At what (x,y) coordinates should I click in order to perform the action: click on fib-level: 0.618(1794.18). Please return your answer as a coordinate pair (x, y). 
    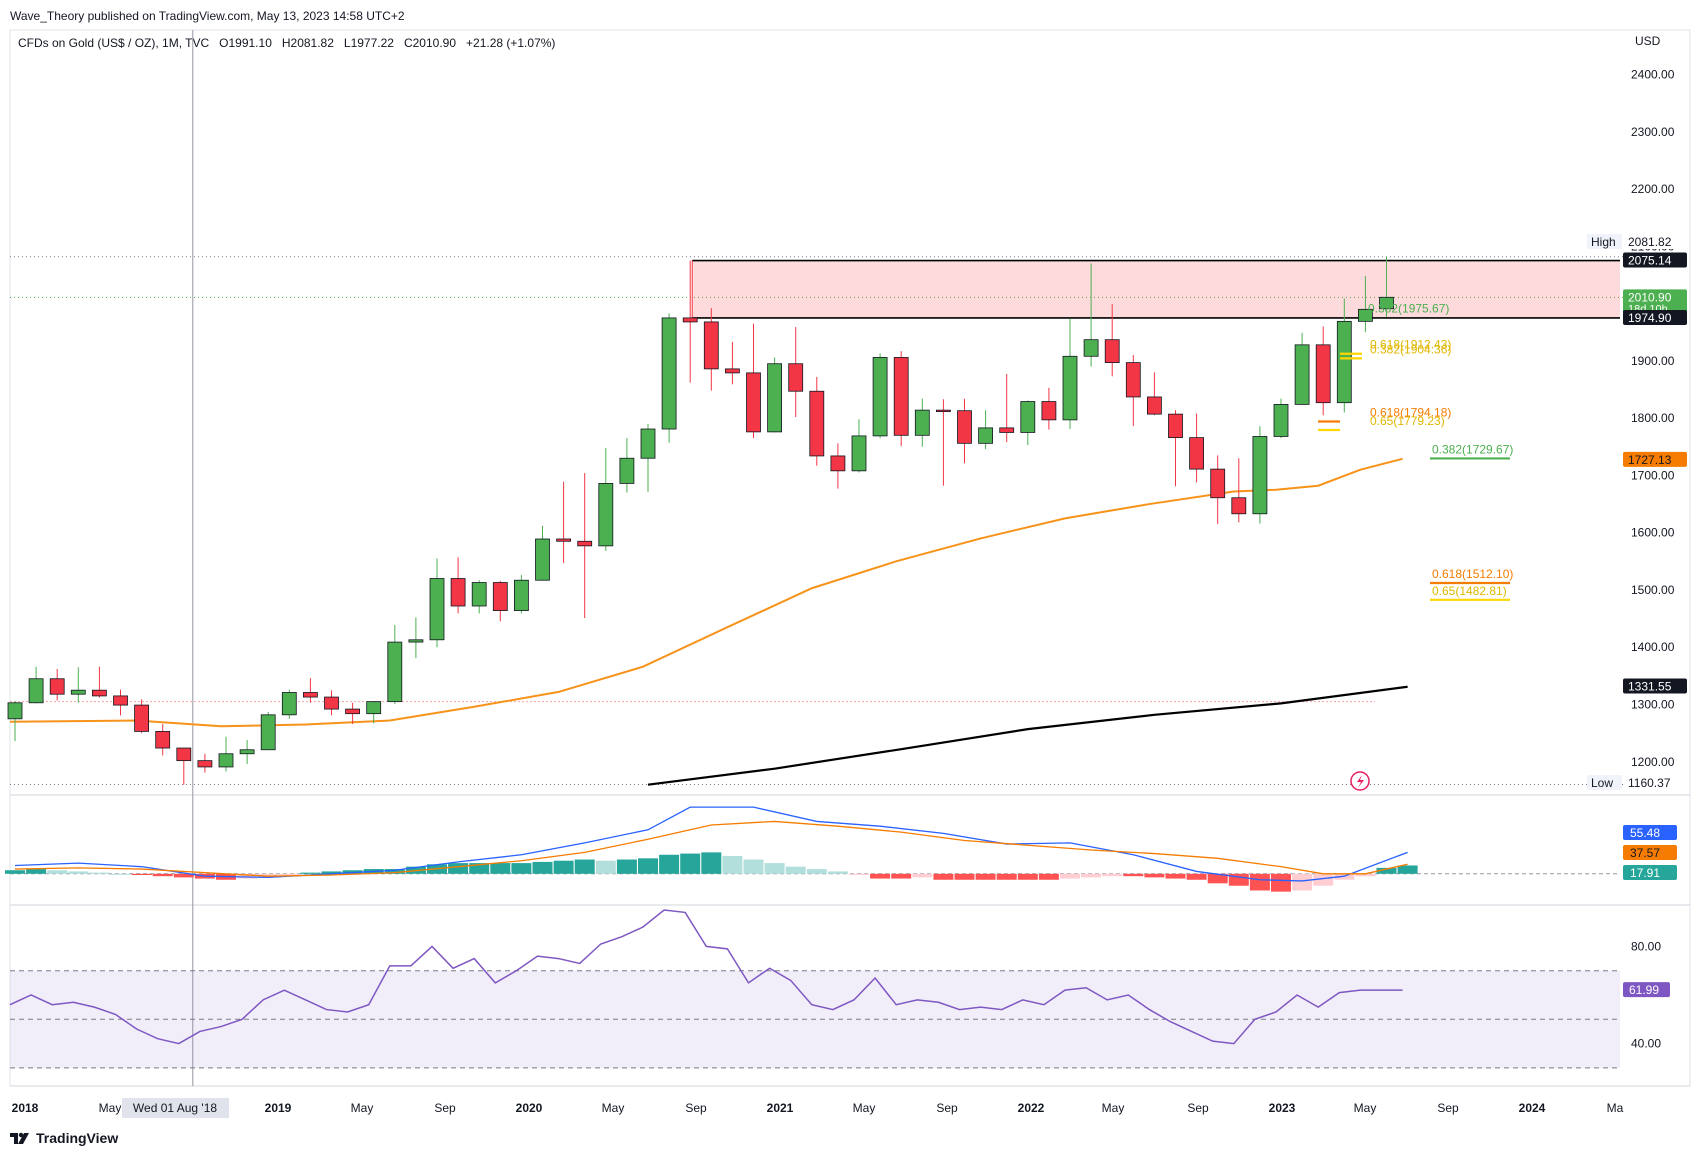
    Looking at the image, I should click on (1384, 414).